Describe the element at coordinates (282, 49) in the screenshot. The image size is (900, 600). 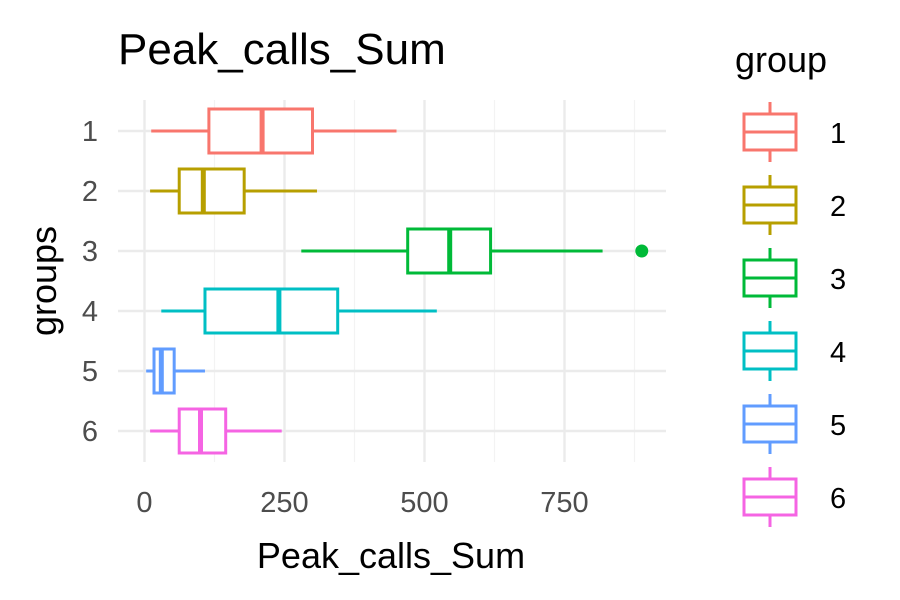
I see `chart-title: Peak_calls_Sum` at that location.